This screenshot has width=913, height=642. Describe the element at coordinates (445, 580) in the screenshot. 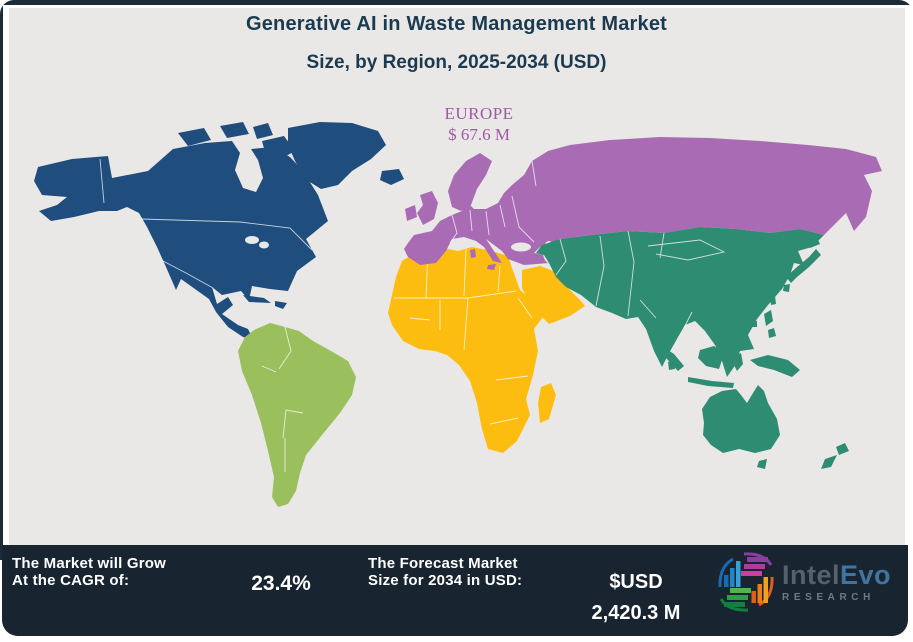

I see `forecast-label-line2: Size for 2034 in USD:` at that location.